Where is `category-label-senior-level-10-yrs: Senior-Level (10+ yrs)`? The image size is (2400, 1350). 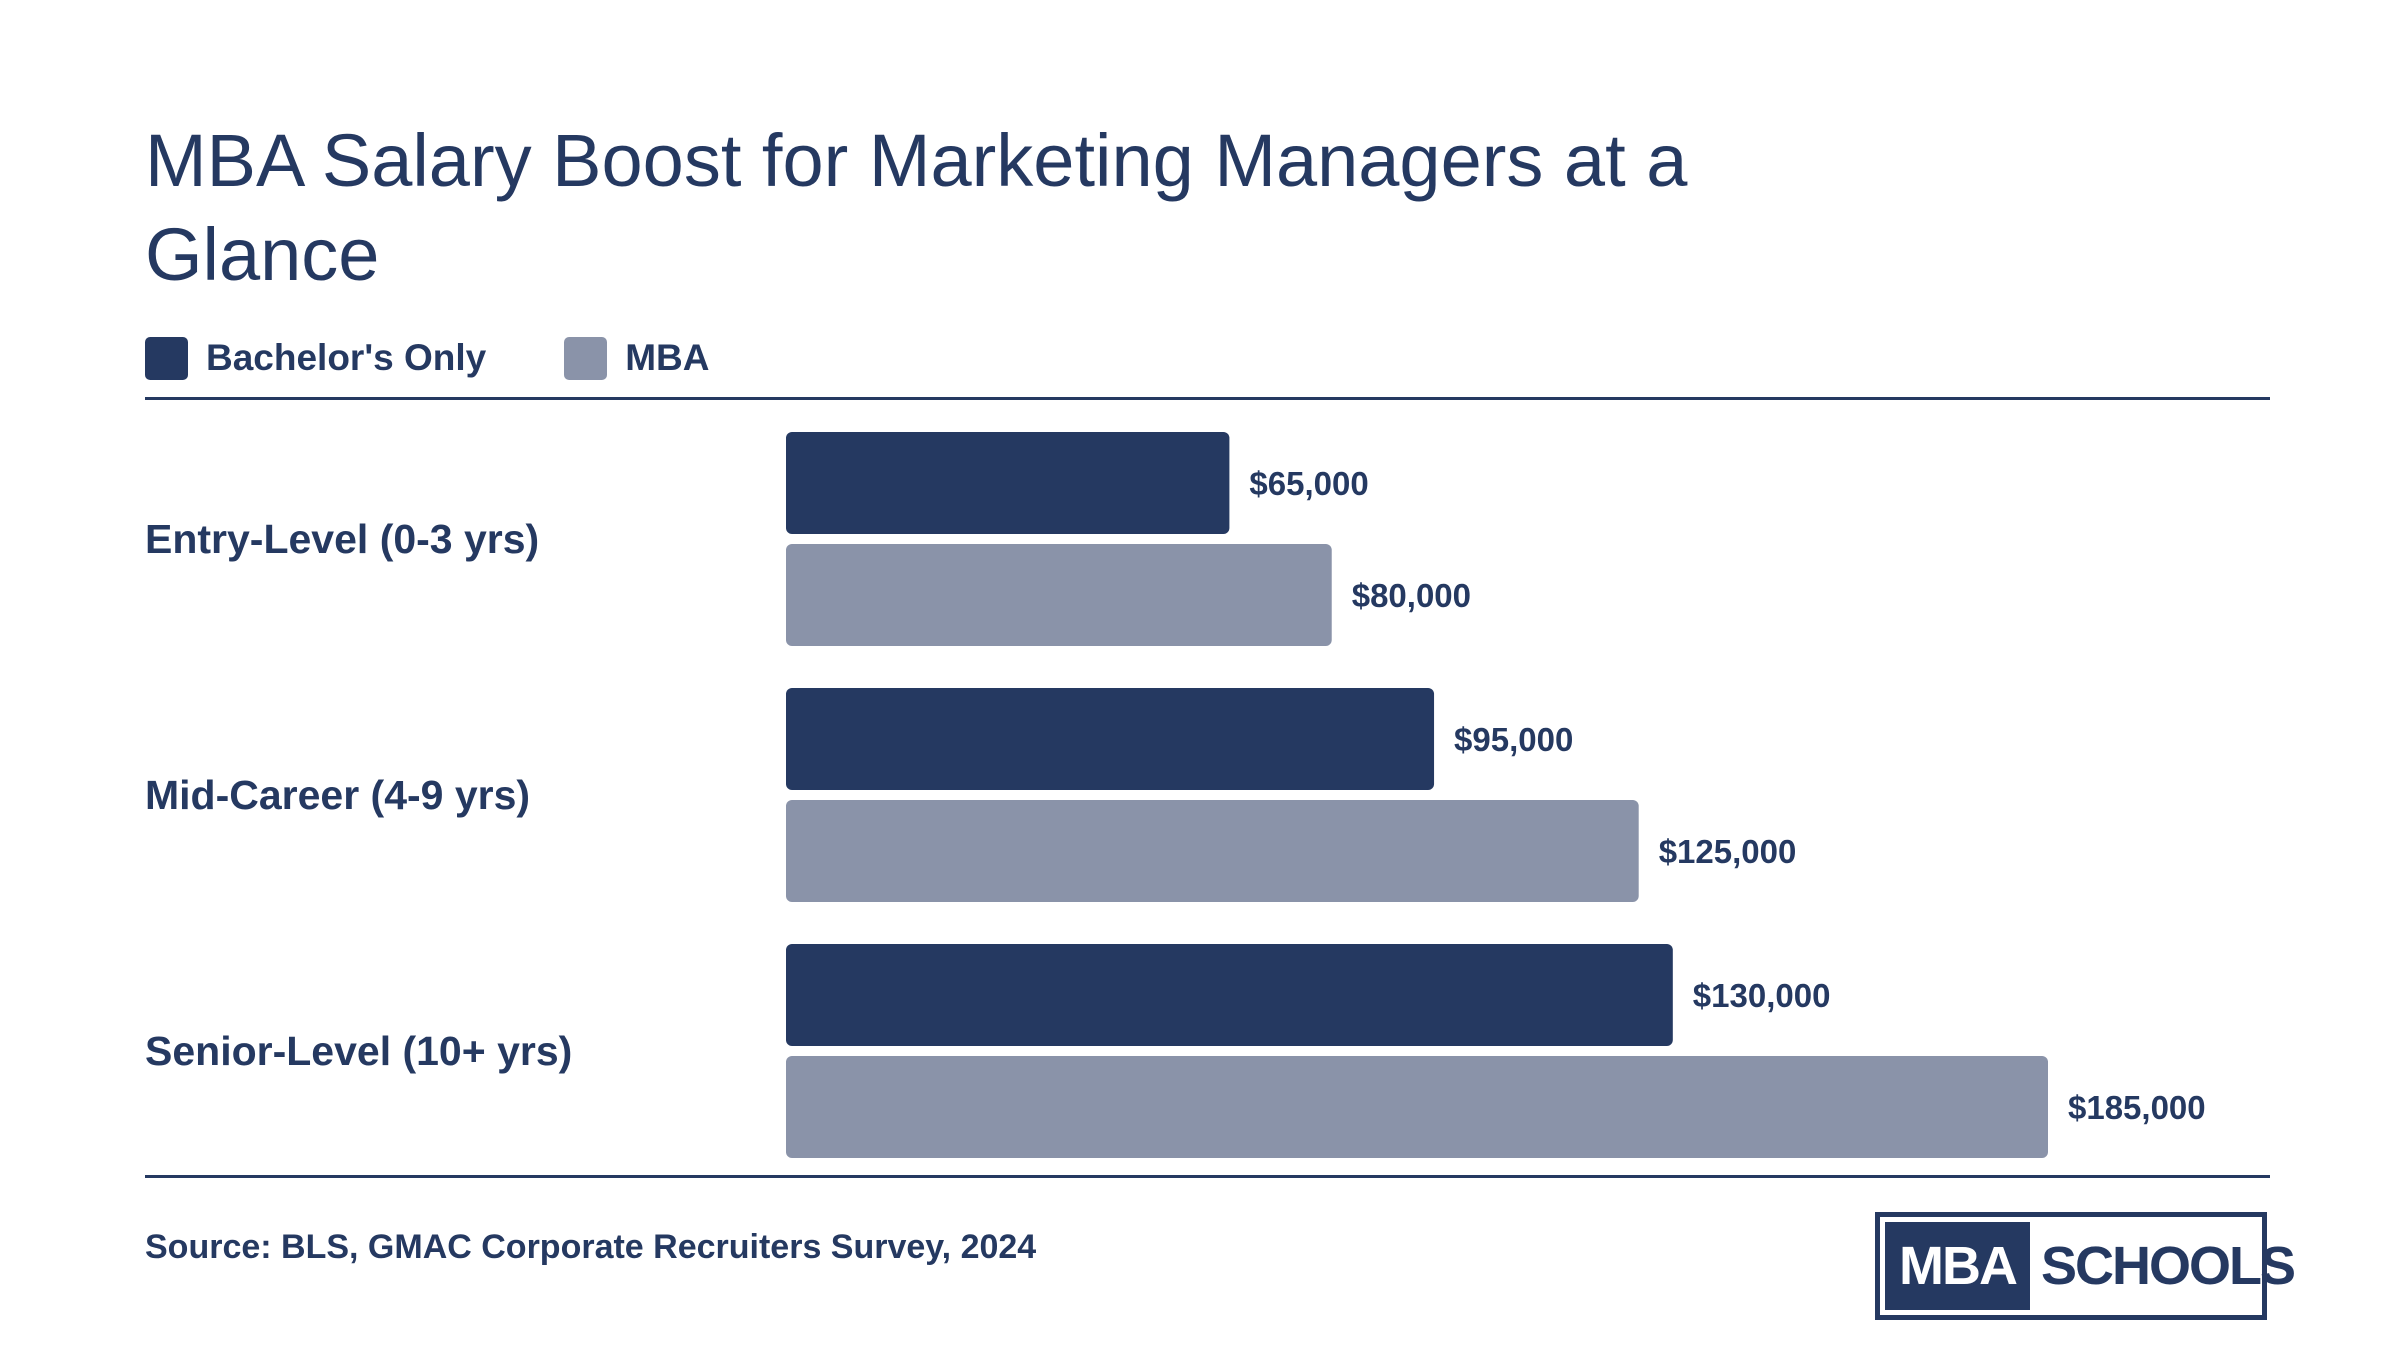
category-label-senior-level-10-yrs: Senior-Level (10+ yrs) is located at coordinates (358, 1051).